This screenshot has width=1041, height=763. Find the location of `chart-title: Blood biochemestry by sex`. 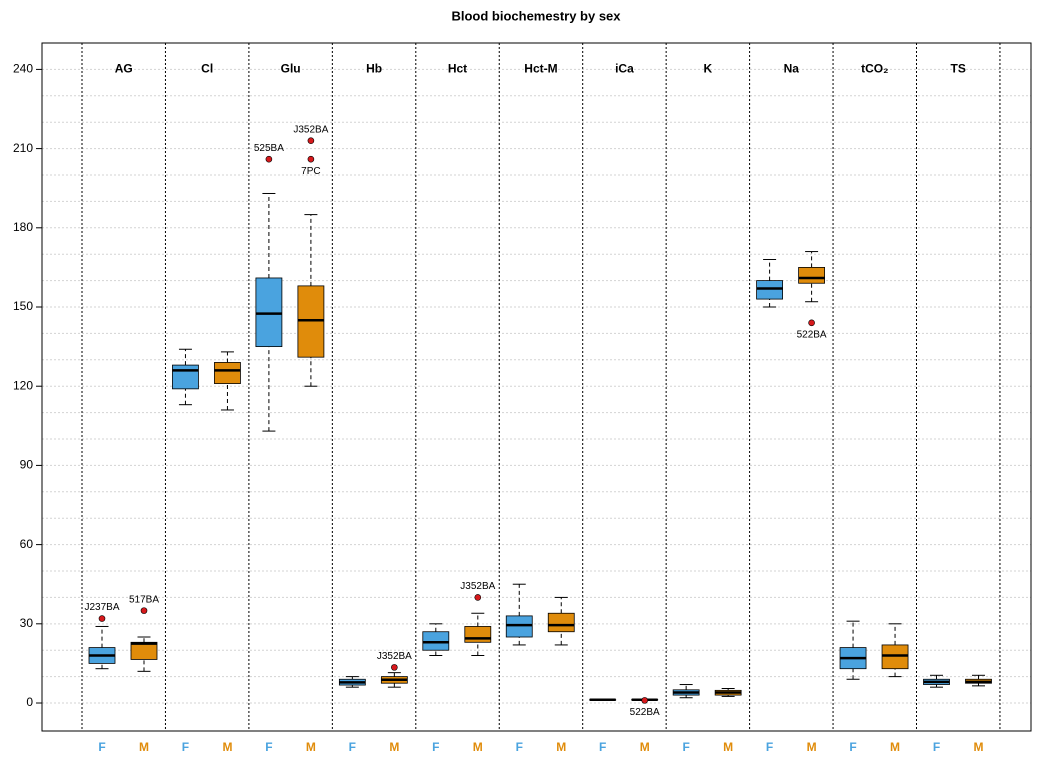

chart-title: Blood biochemestry by sex is located at coordinates (536, 15).